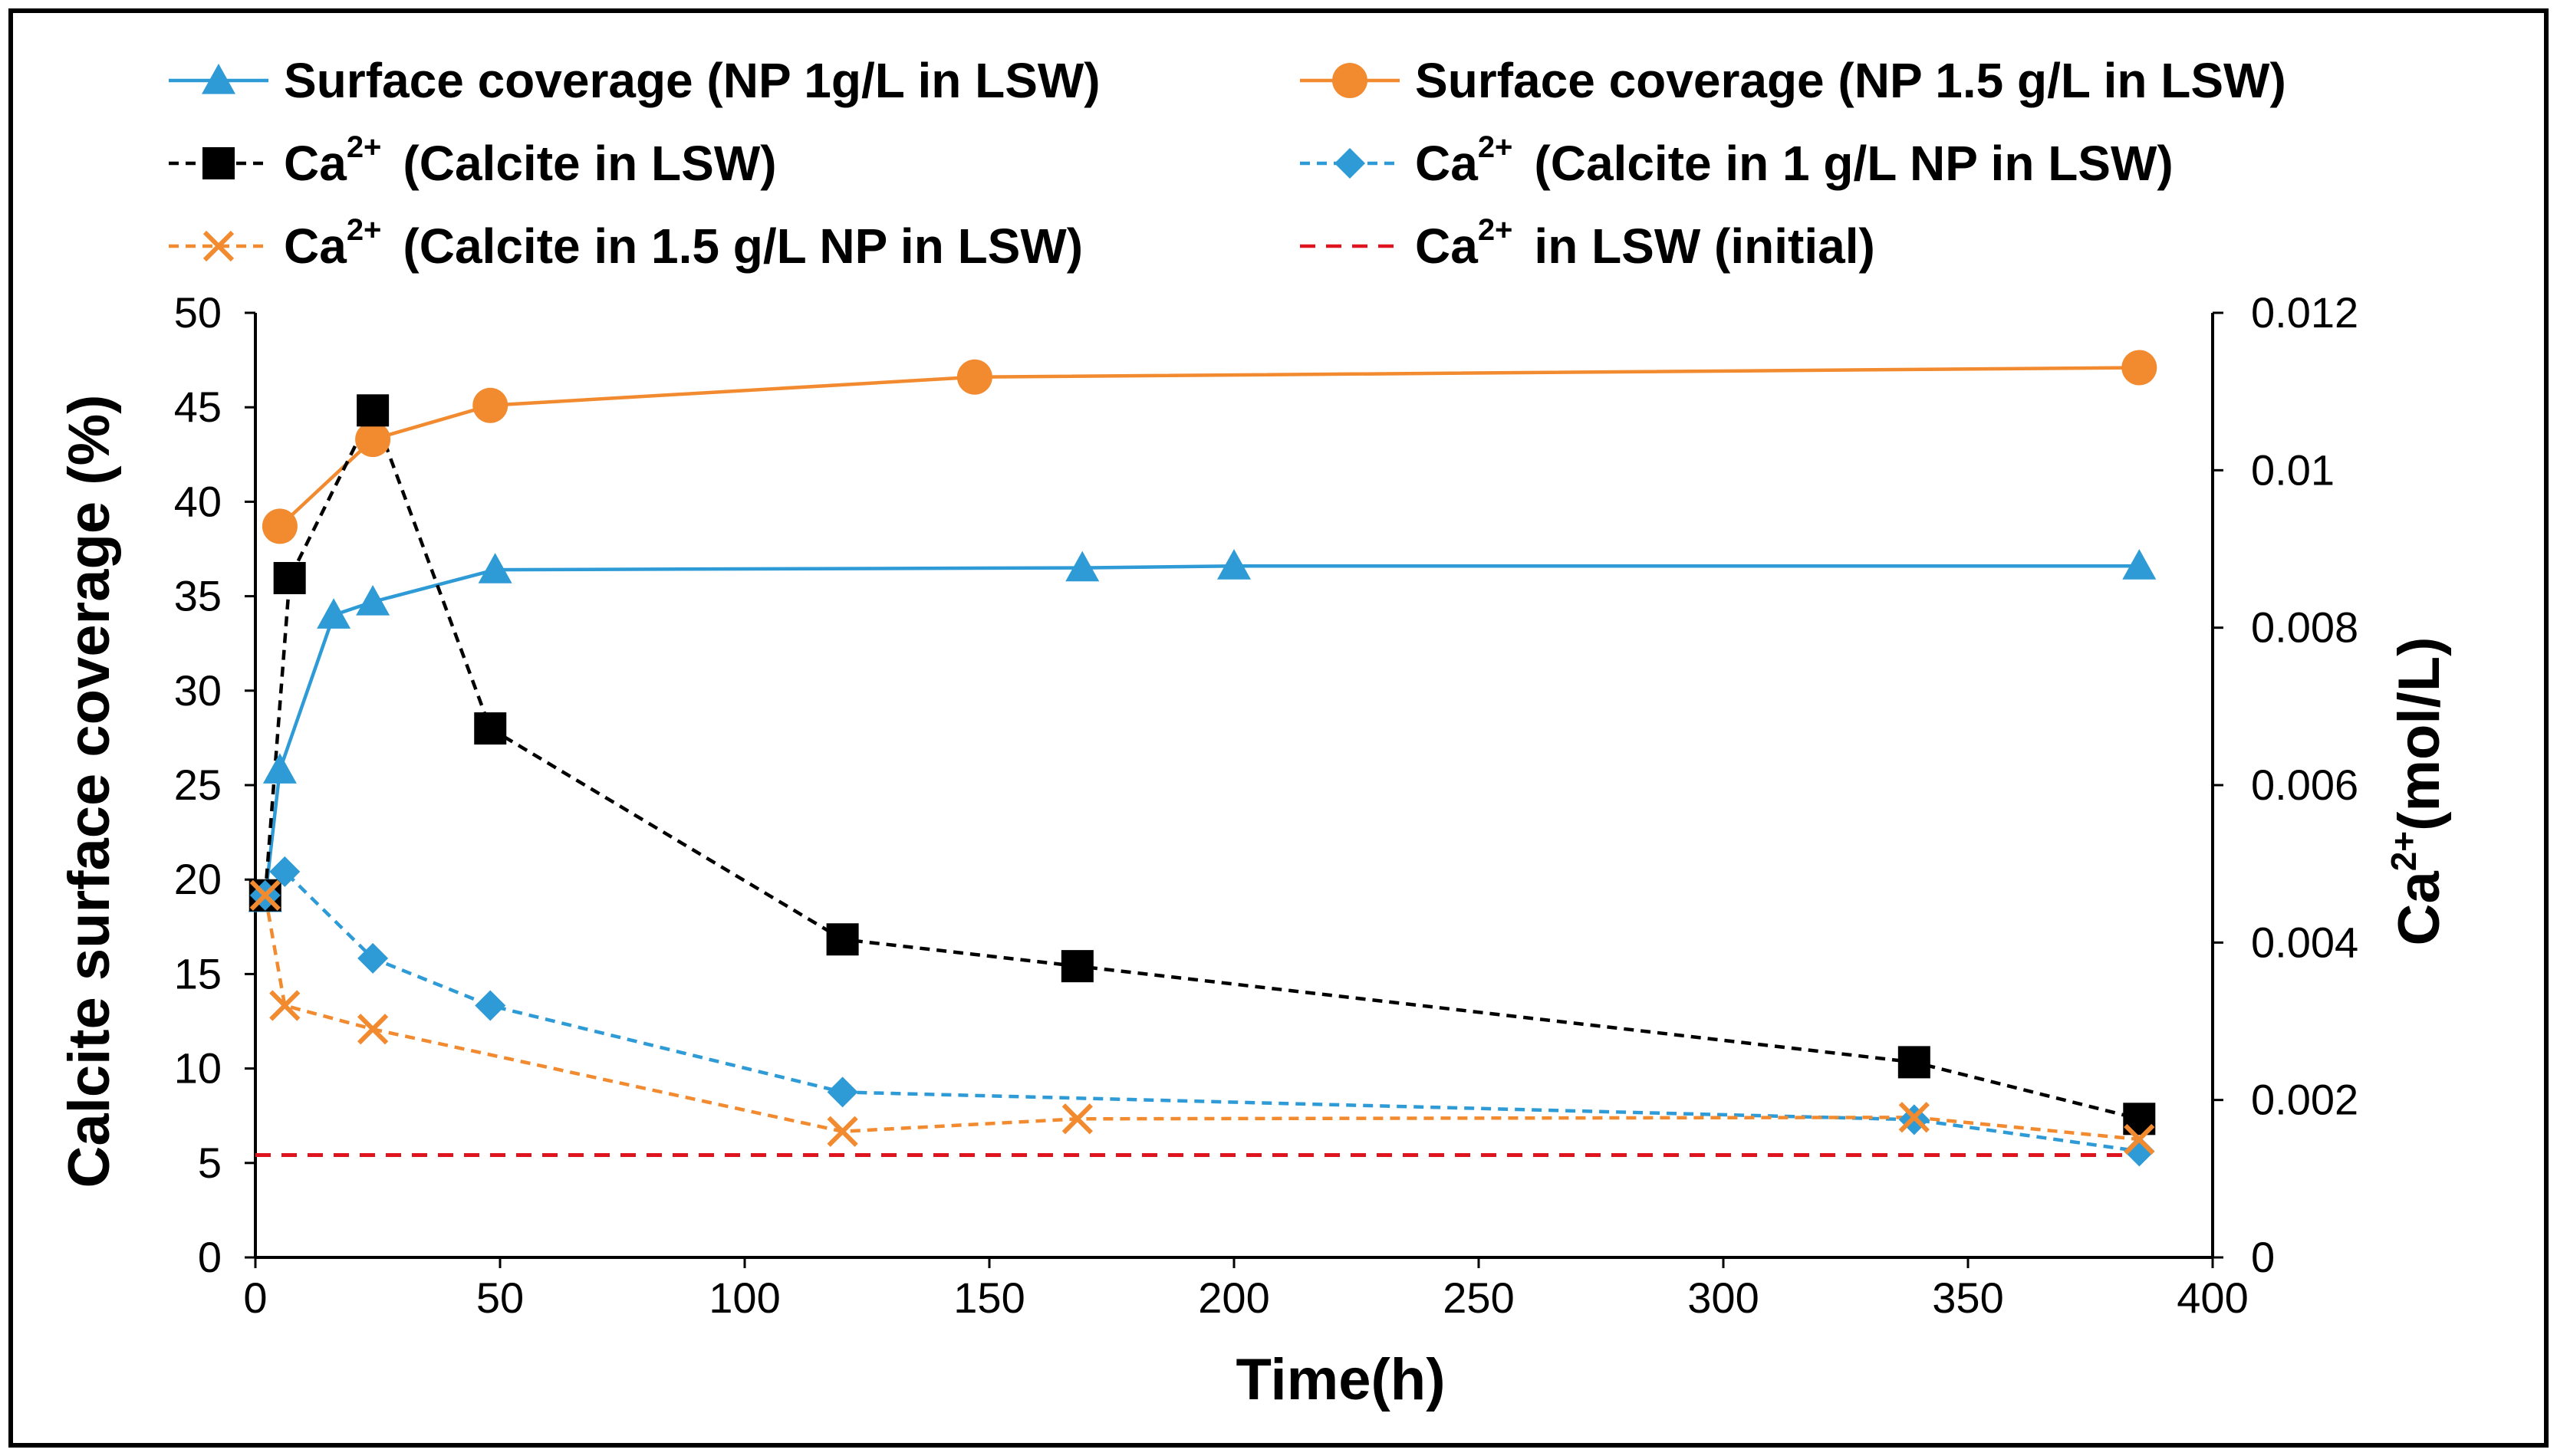  Describe the element at coordinates (1853, 163) in the screenshot. I see `legend-label-text: (Calcite in 1 g/L NP in LSW)` at that location.